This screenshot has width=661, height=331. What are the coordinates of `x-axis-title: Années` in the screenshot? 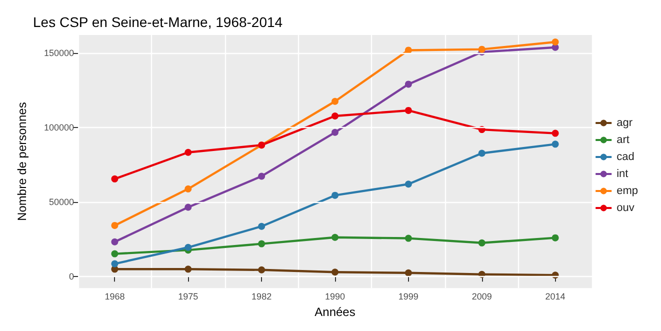 It's located at (335, 312).